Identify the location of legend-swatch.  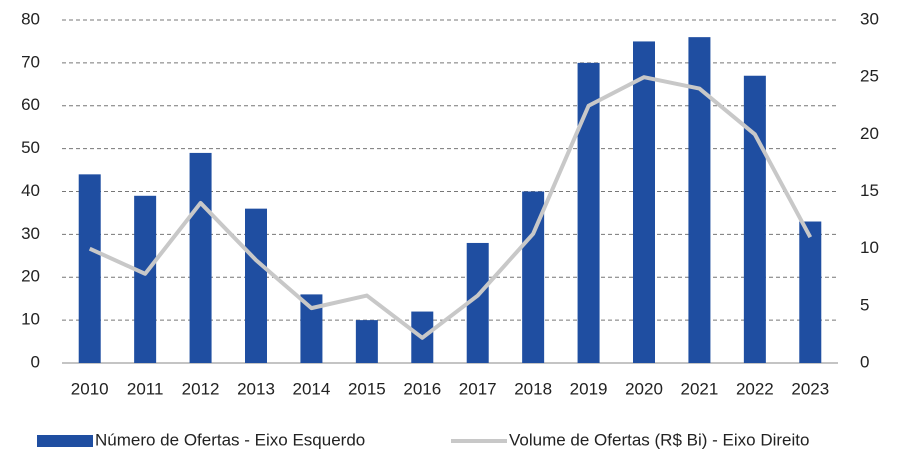
(65, 441).